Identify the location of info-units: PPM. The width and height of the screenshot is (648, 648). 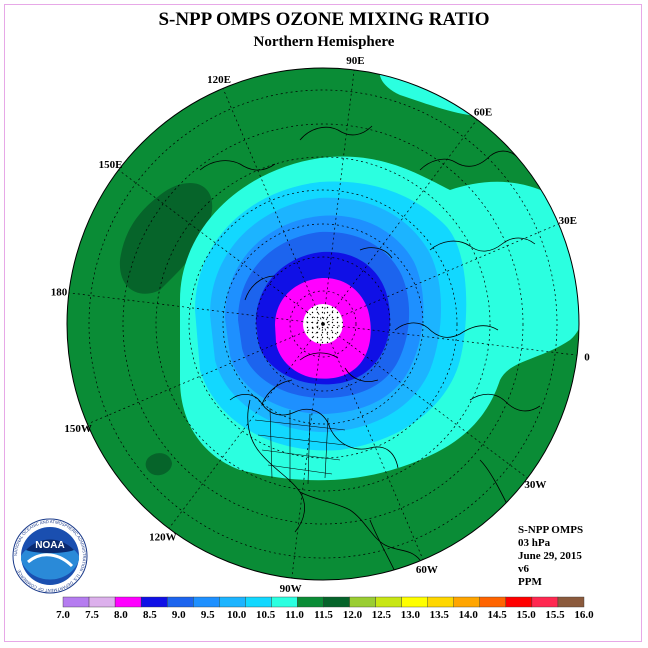
(530, 582).